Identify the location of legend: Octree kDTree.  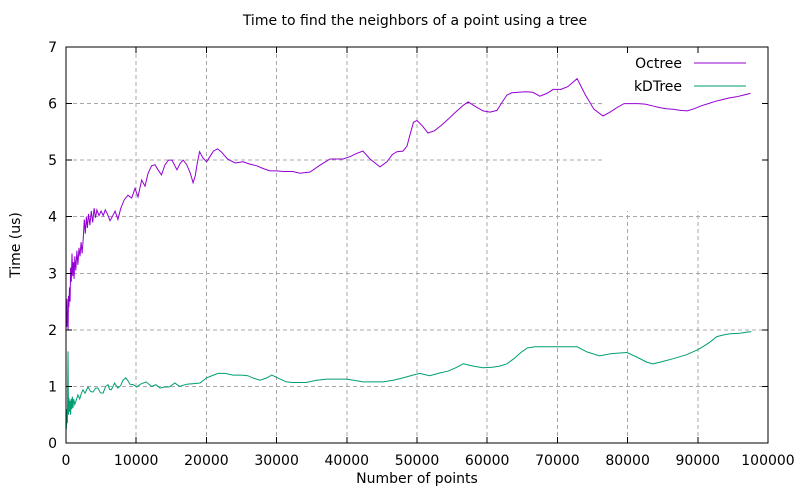
(690, 75).